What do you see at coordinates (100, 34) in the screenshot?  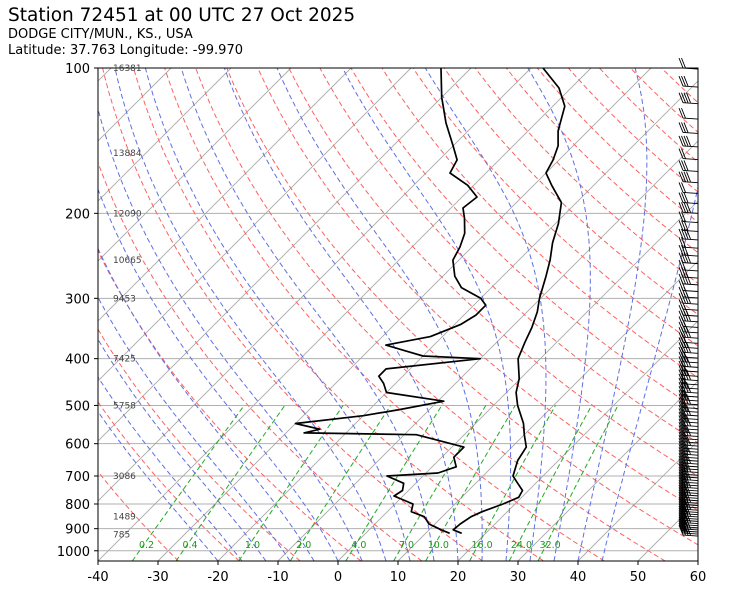 I see `station-name: DODGE CITY/MUN., KS., USA` at bounding box center [100, 34].